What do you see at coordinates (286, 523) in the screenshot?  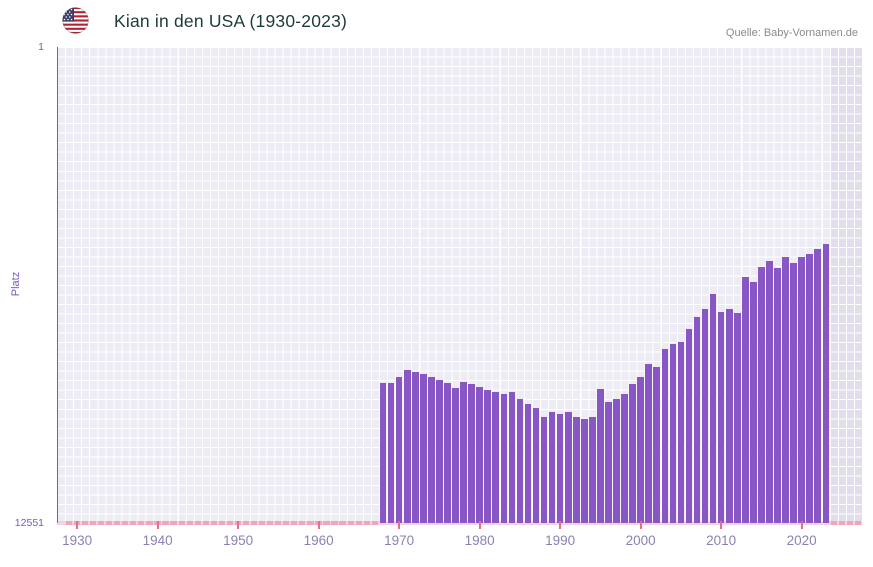 I see `no-data-mark-1956` at bounding box center [286, 523].